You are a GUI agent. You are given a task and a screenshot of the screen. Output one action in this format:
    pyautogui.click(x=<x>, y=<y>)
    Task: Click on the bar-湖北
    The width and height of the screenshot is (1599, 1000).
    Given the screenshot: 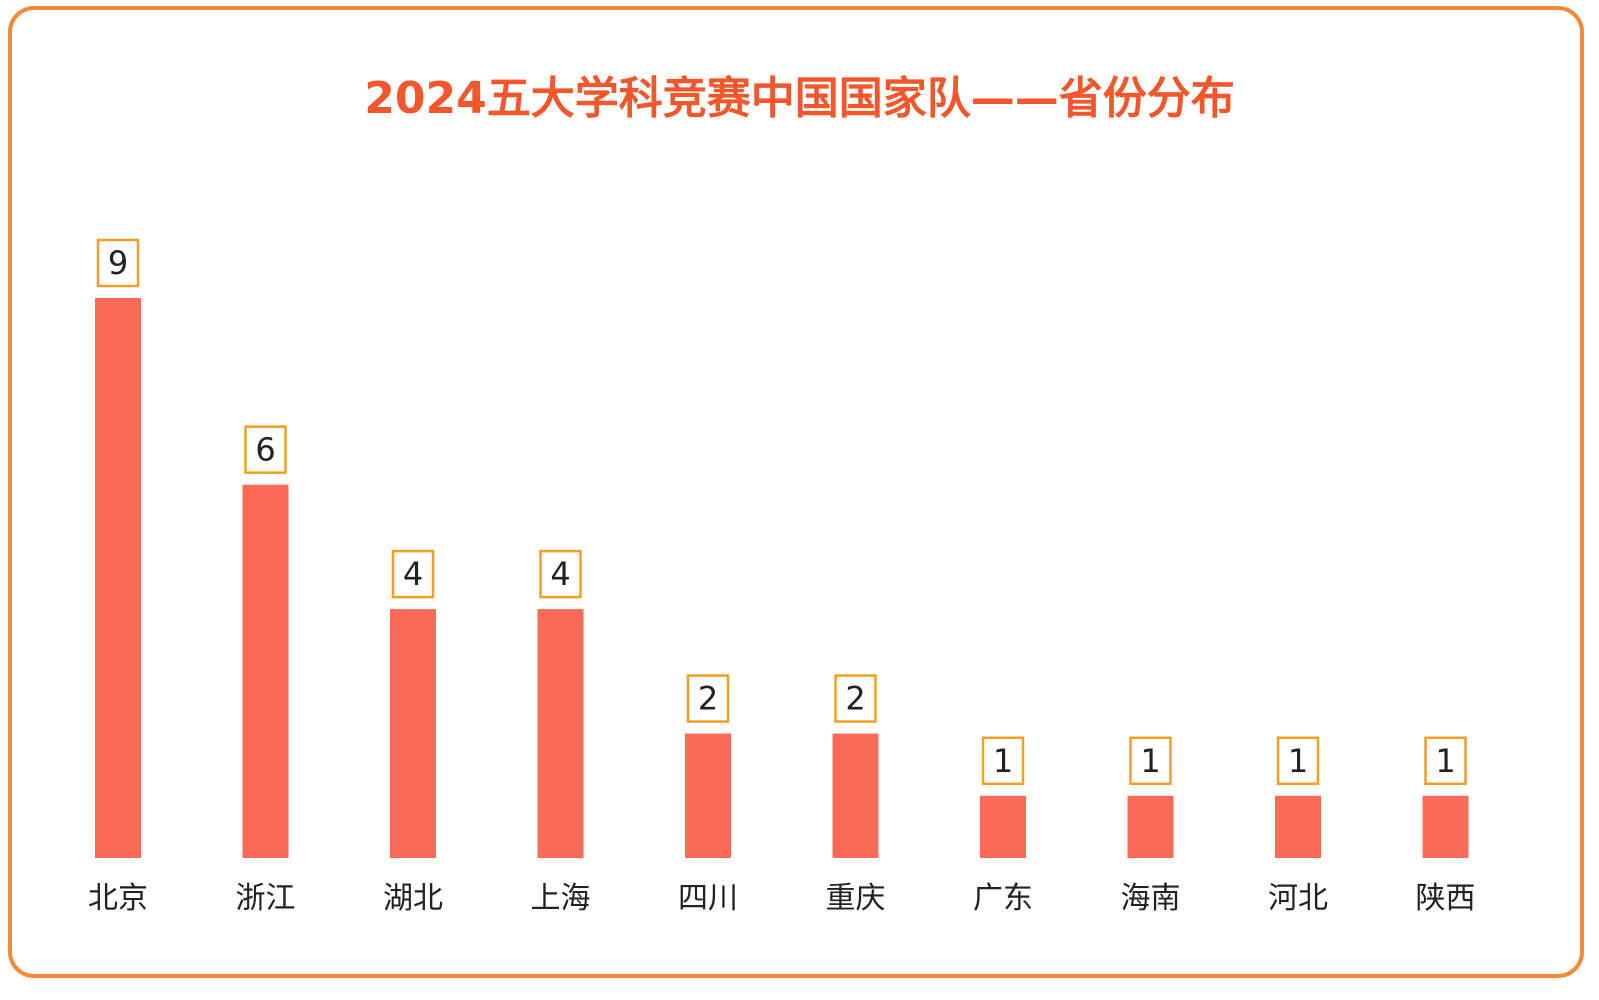 What is the action you would take?
    pyautogui.click(x=413, y=733)
    